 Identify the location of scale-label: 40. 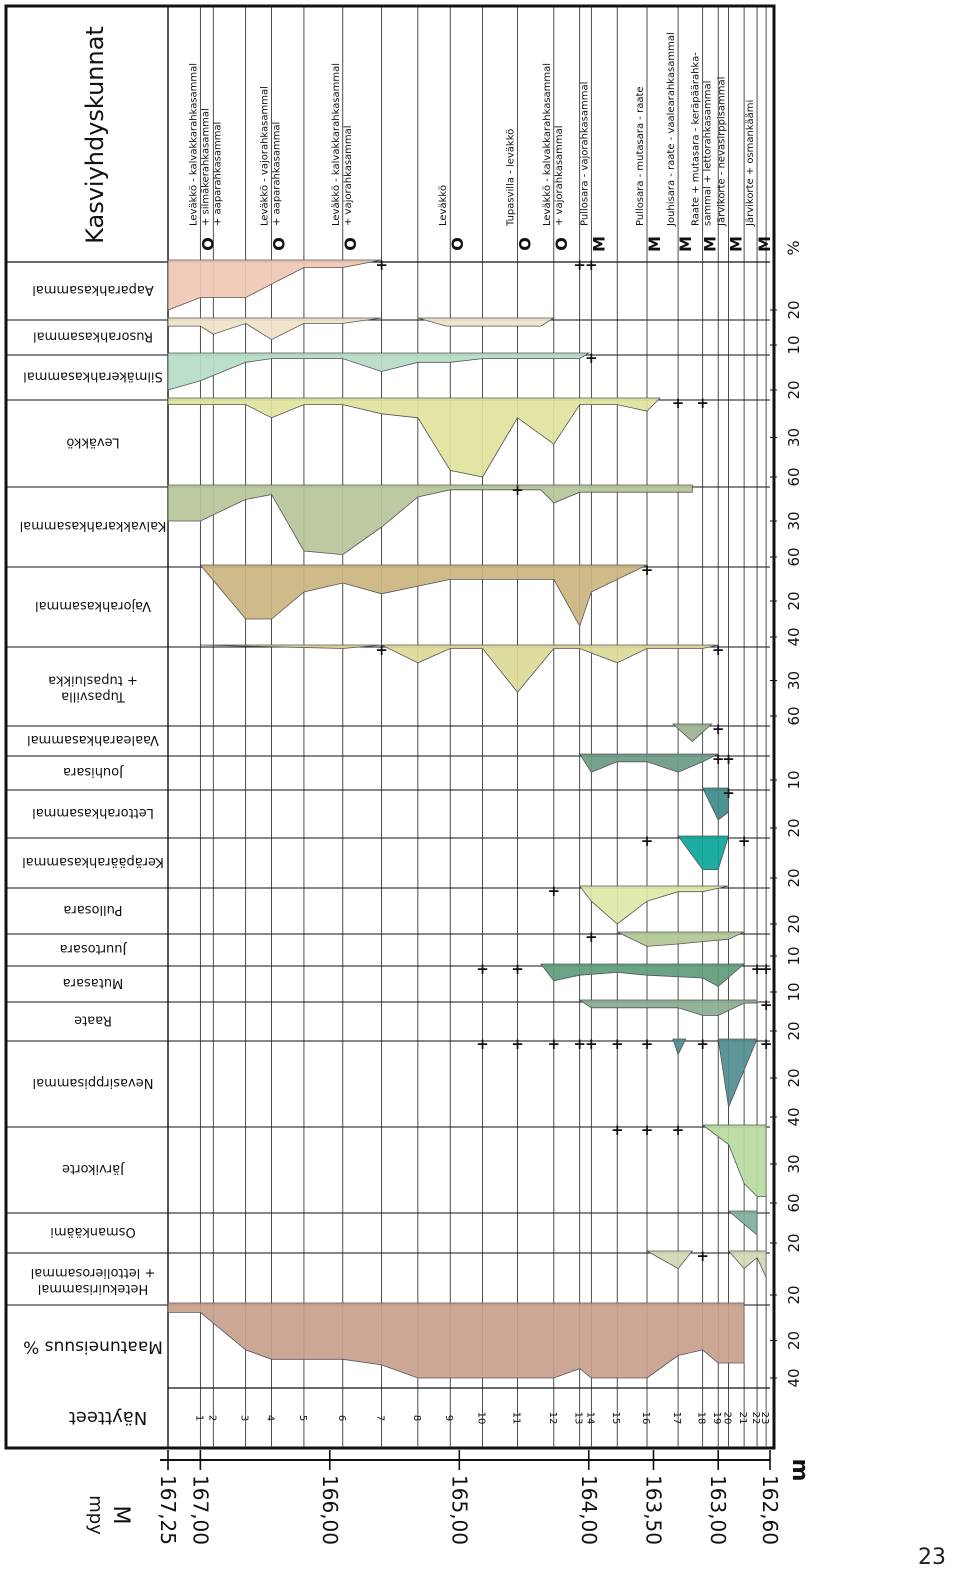
(794, 636).